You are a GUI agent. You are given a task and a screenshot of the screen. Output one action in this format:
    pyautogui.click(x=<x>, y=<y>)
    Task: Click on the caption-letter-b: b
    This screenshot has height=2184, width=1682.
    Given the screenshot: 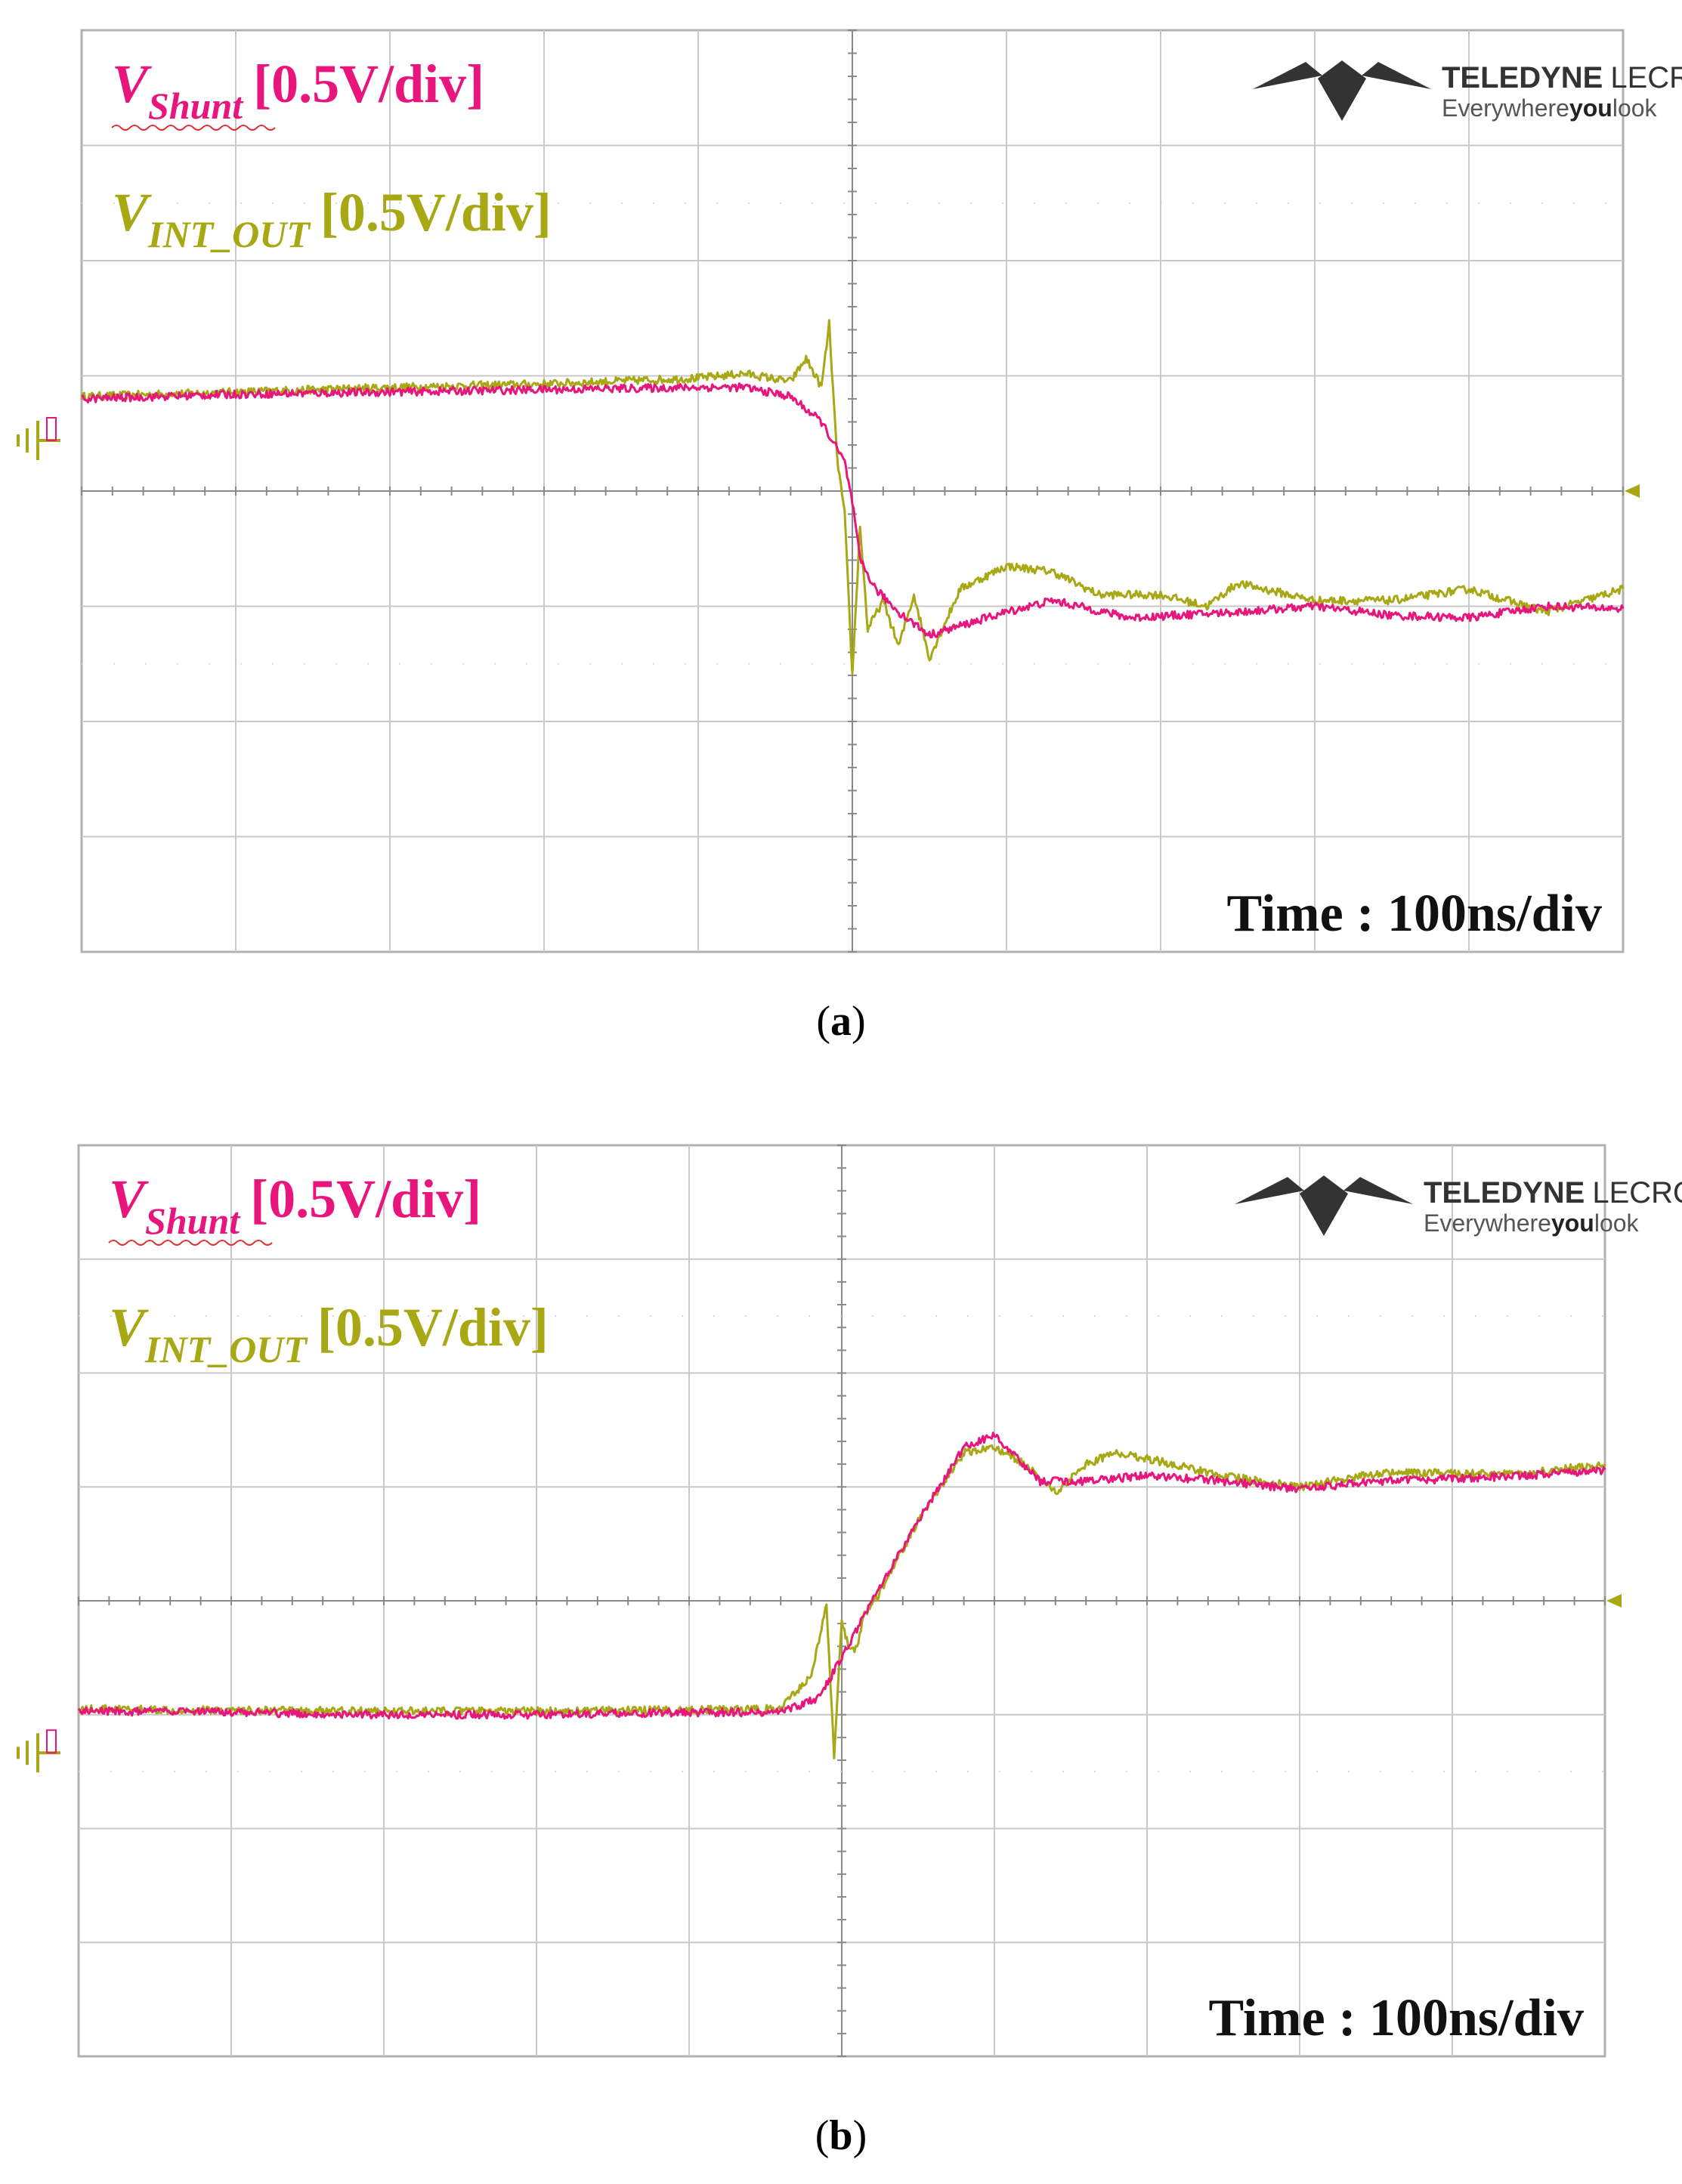 What is the action you would take?
    pyautogui.click(x=841, y=2135)
    